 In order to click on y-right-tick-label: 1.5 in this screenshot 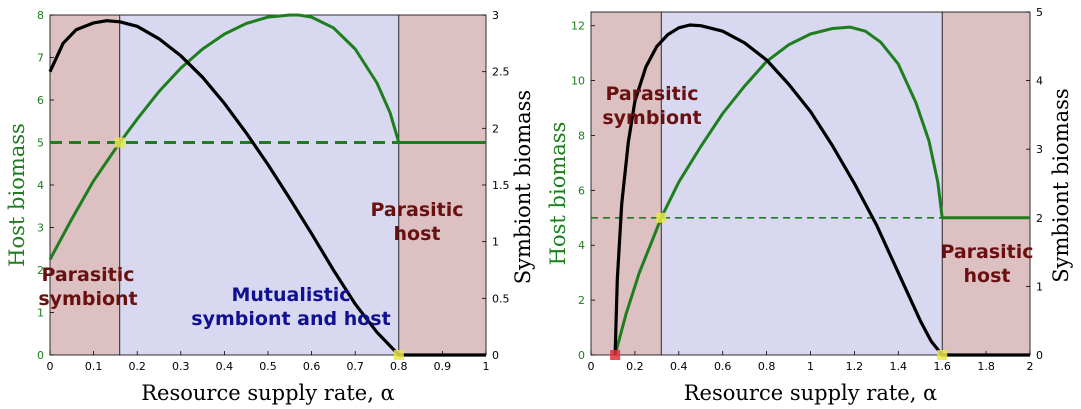, I will do `click(501, 185)`.